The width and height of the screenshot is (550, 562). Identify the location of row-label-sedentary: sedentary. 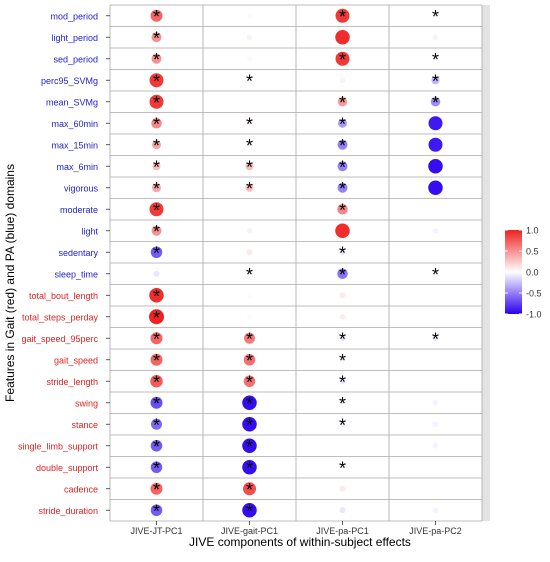
(78, 253).